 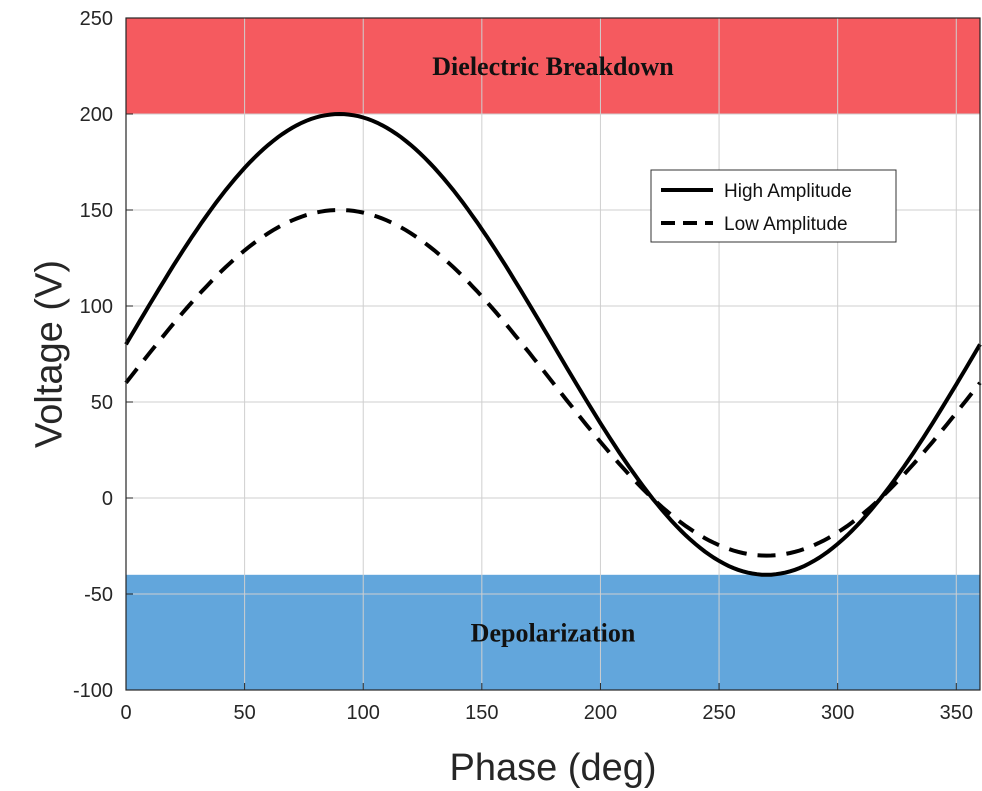 What do you see at coordinates (600, 713) in the screenshot?
I see `x-tick-label: 200` at bounding box center [600, 713].